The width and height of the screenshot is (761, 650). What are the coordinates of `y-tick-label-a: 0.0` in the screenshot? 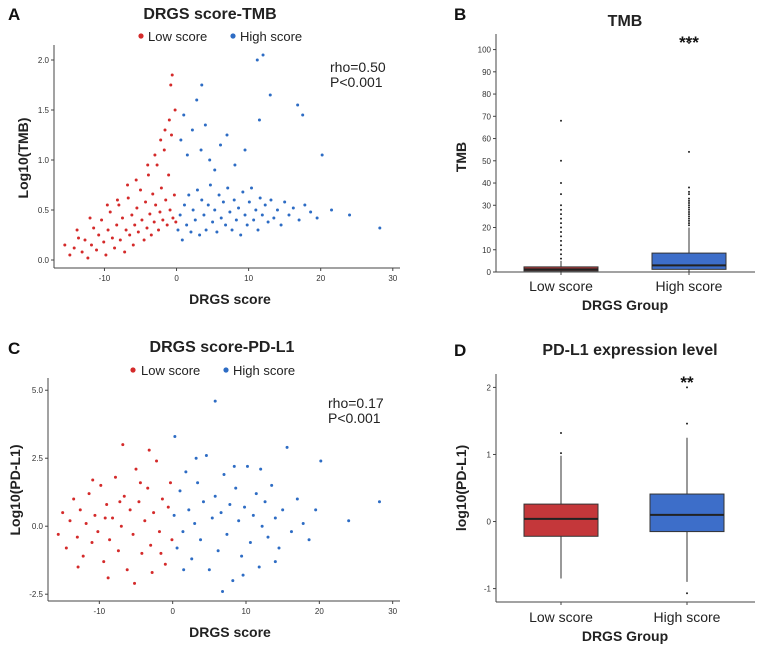 It's located at (44, 260).